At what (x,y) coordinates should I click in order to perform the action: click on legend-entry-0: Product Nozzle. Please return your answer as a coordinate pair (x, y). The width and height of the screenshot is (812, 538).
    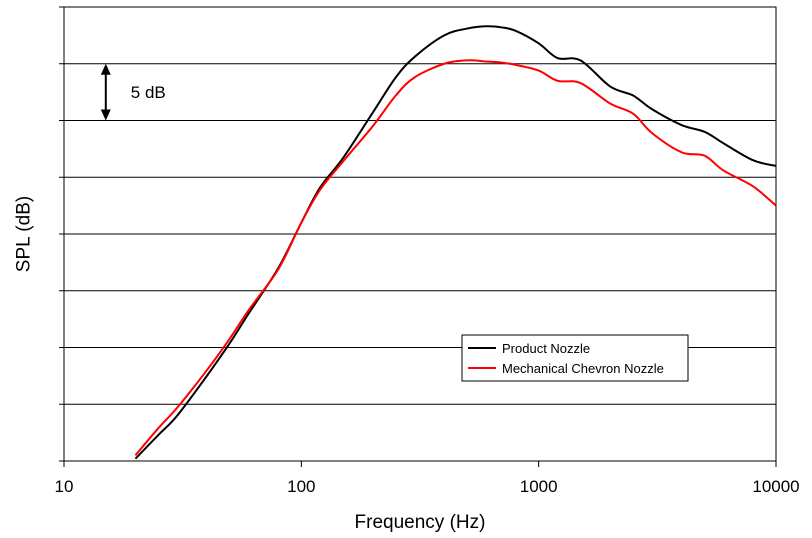
    Looking at the image, I should click on (546, 348).